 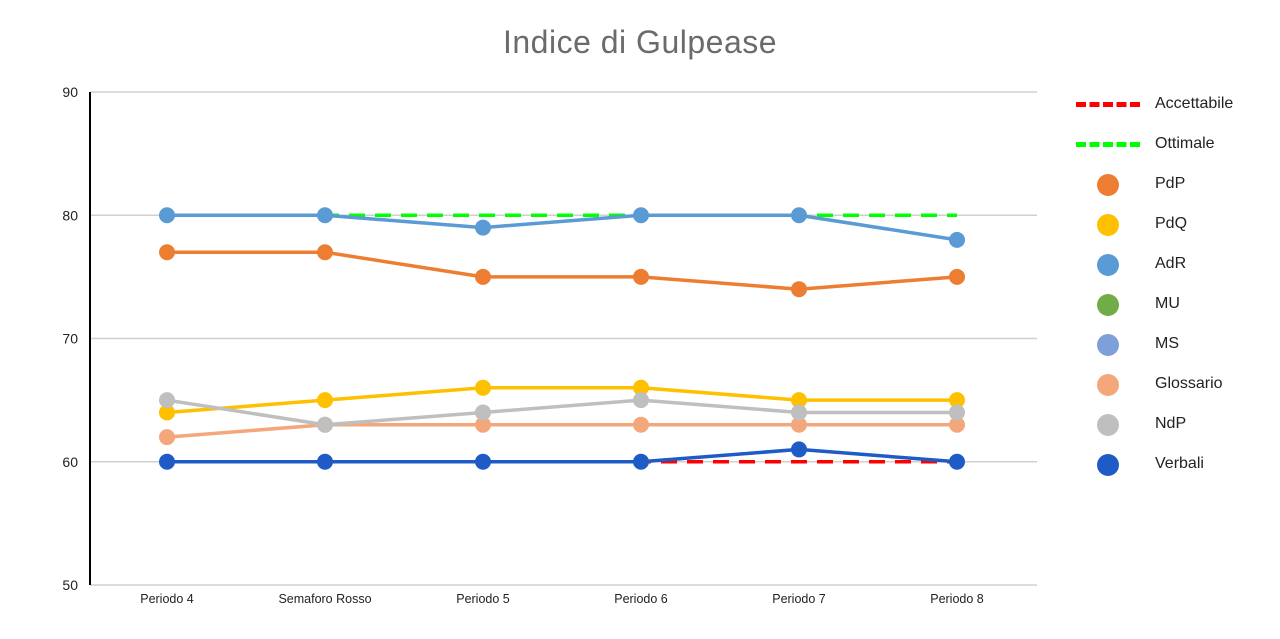 What do you see at coordinates (799, 599) in the screenshot?
I see `x-tick-label: Periodo 7` at bounding box center [799, 599].